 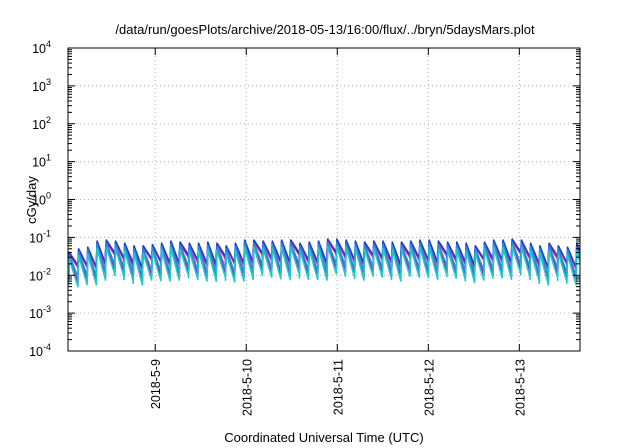 What do you see at coordinates (247, 387) in the screenshot?
I see `x-tick-label: 2018-5-10` at bounding box center [247, 387].